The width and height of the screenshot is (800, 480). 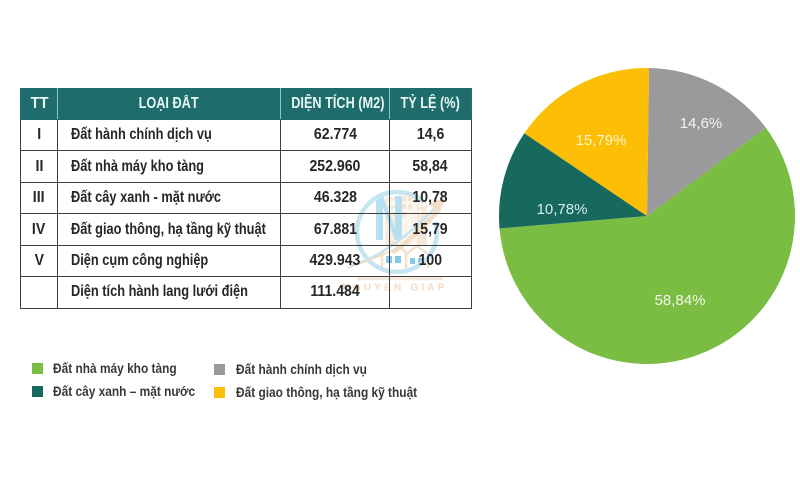 What do you see at coordinates (680, 300) in the screenshot?
I see `svg-text: 58,84%` at bounding box center [680, 300].